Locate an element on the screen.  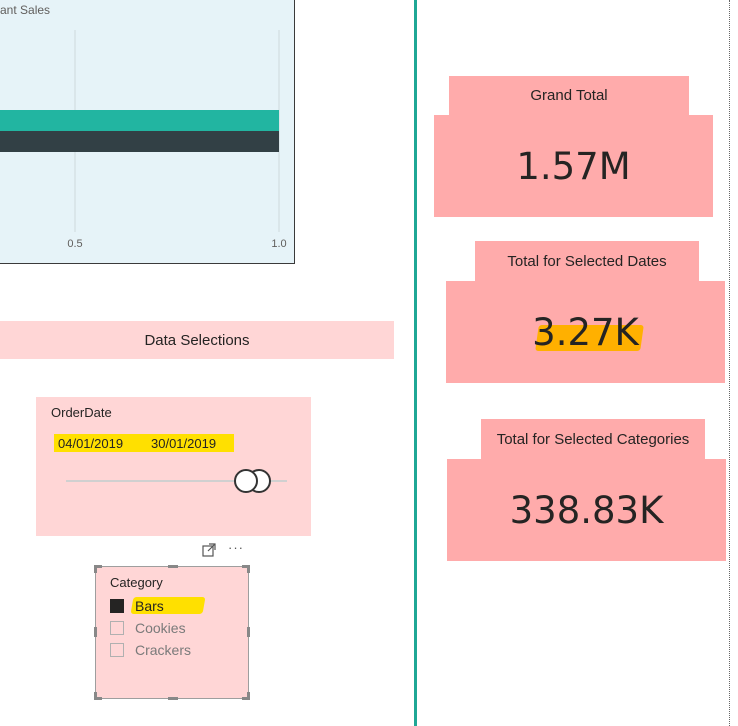
x-tick-label: 0.5 is located at coordinates (74, 244).